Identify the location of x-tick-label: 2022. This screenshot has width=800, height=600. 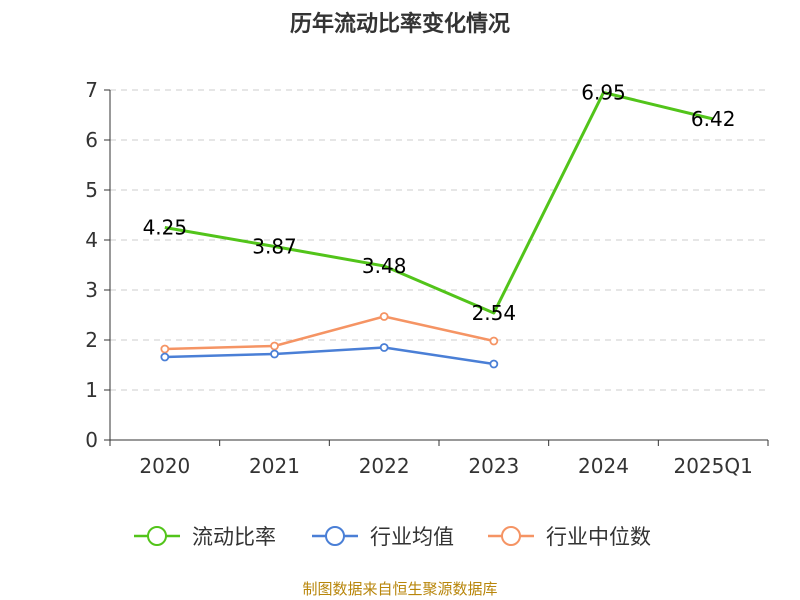
(384, 466).